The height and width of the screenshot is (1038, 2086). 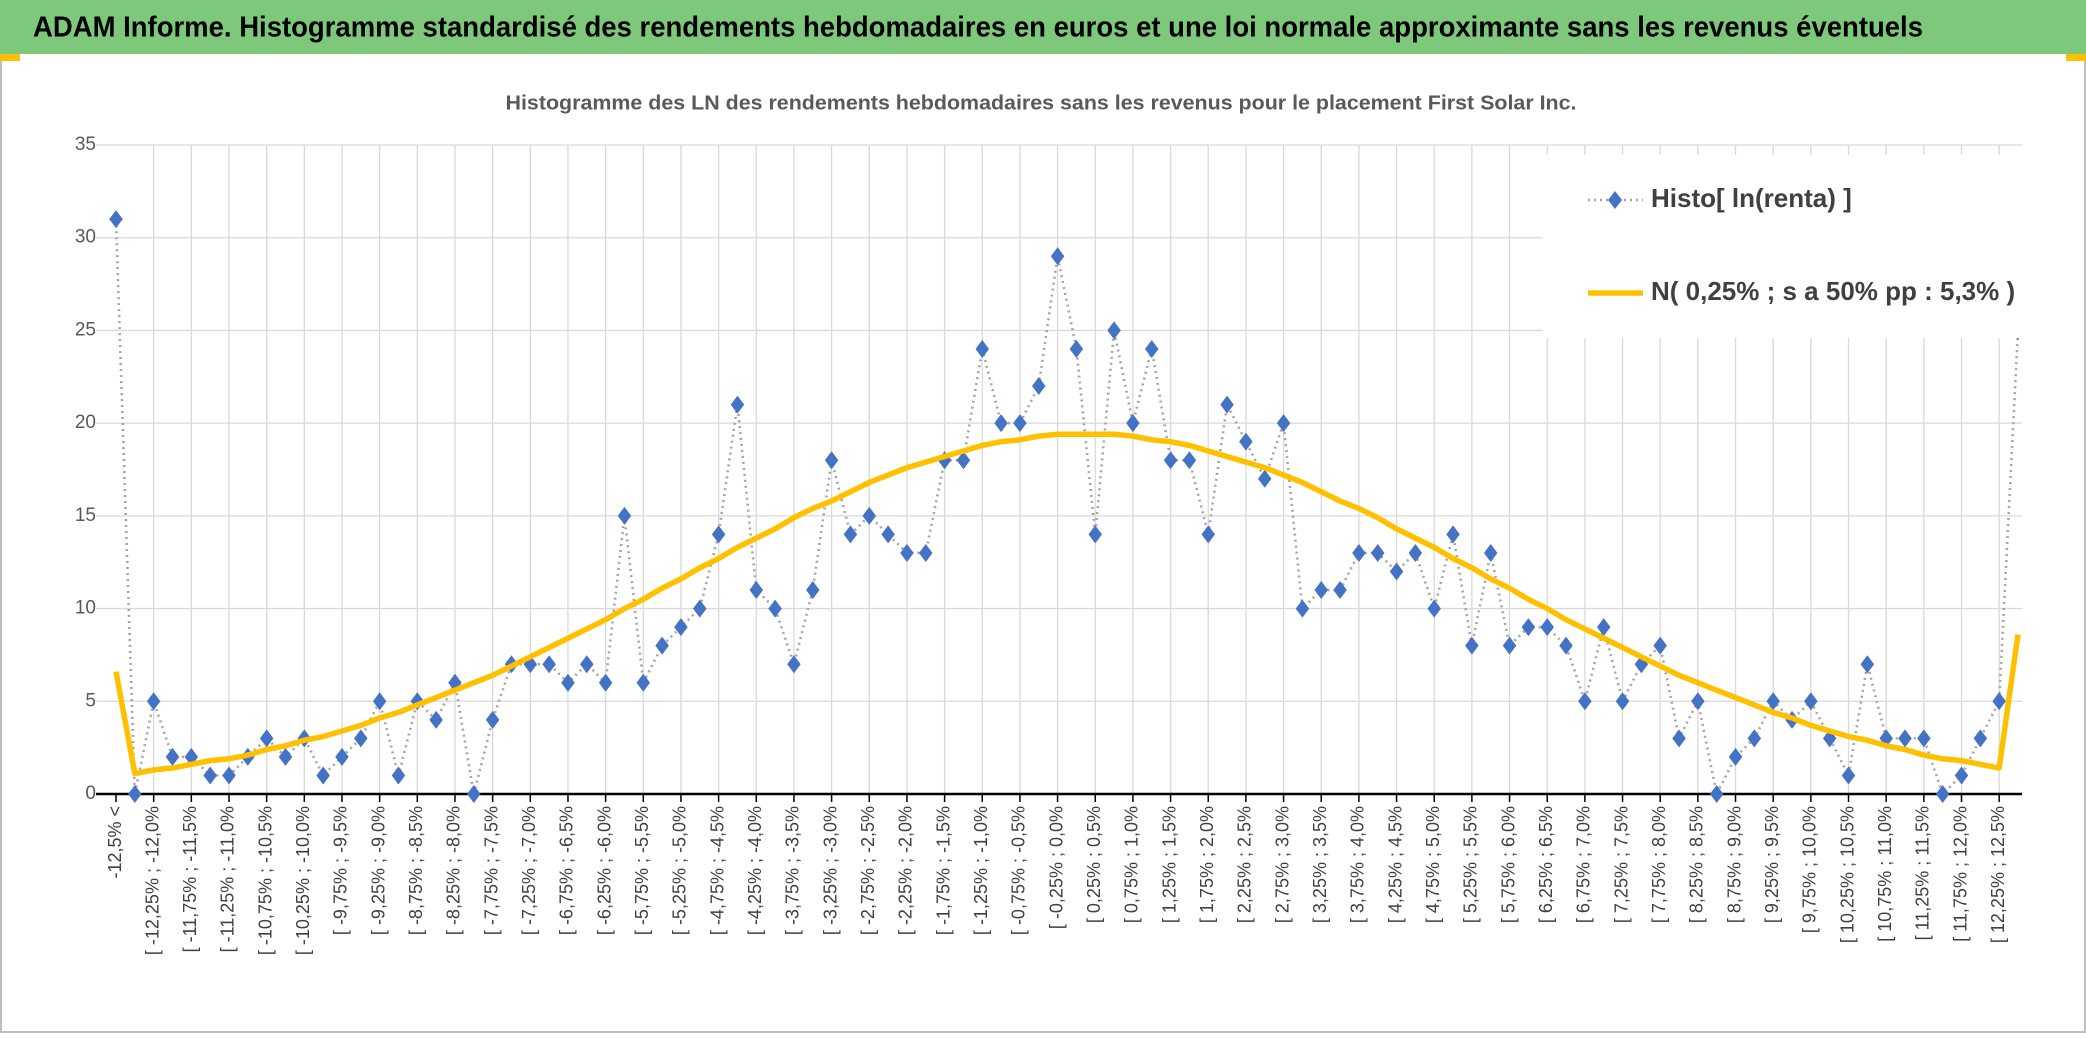 I want to click on x-tick-label: [ 2,75% ; 3,0%, so click(x=1282, y=864).